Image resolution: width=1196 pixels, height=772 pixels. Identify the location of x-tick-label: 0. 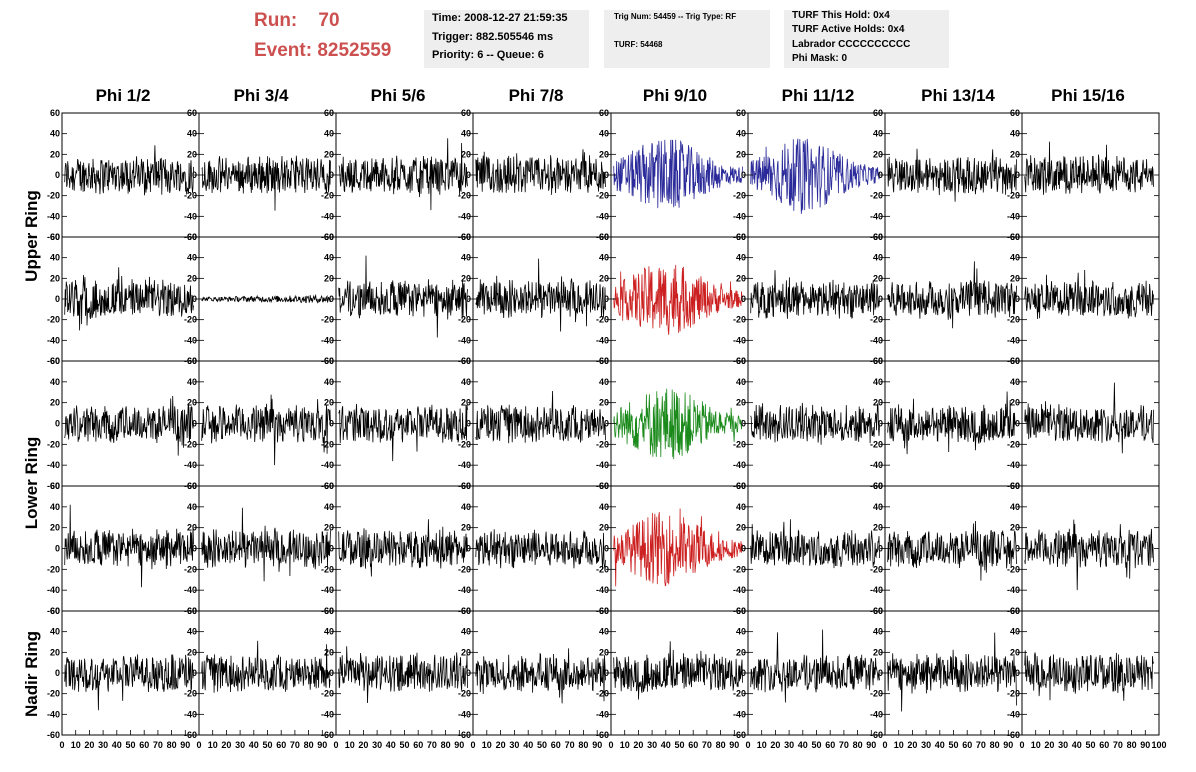
(610, 745).